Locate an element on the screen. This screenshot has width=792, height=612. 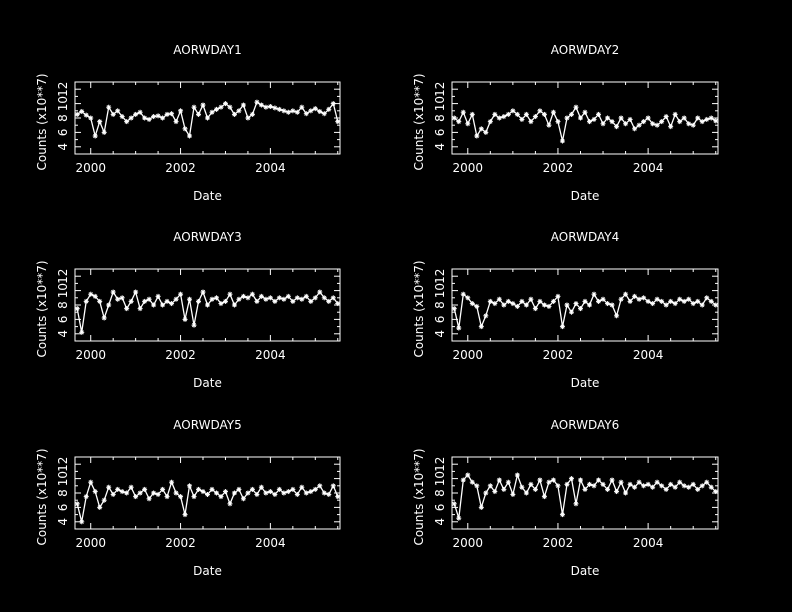
y-tick-label: 8 is located at coordinates (63, 493).